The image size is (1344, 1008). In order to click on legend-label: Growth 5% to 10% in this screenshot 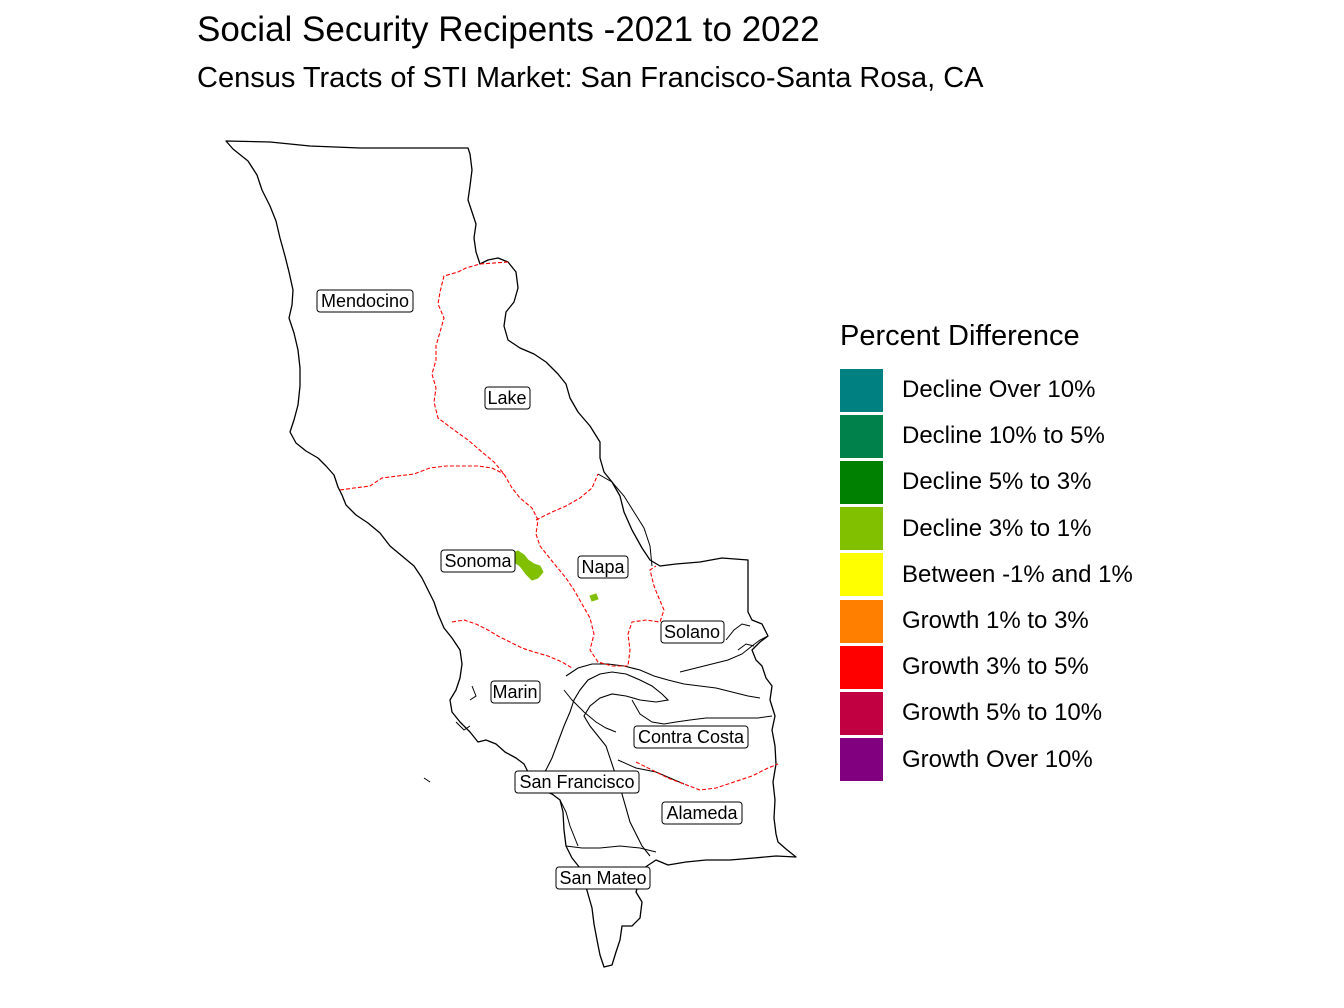, I will do `click(1002, 713)`.